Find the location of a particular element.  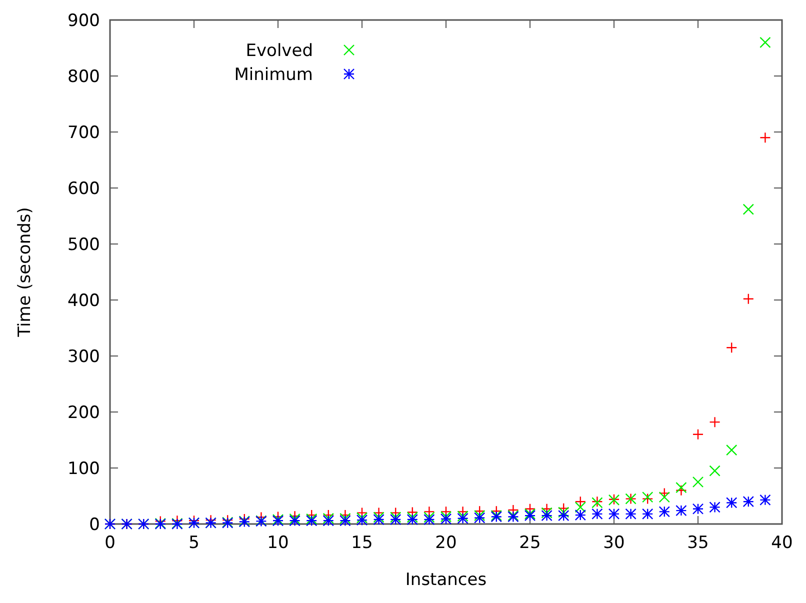

y-tick-label: 600 is located at coordinates (84, 189).